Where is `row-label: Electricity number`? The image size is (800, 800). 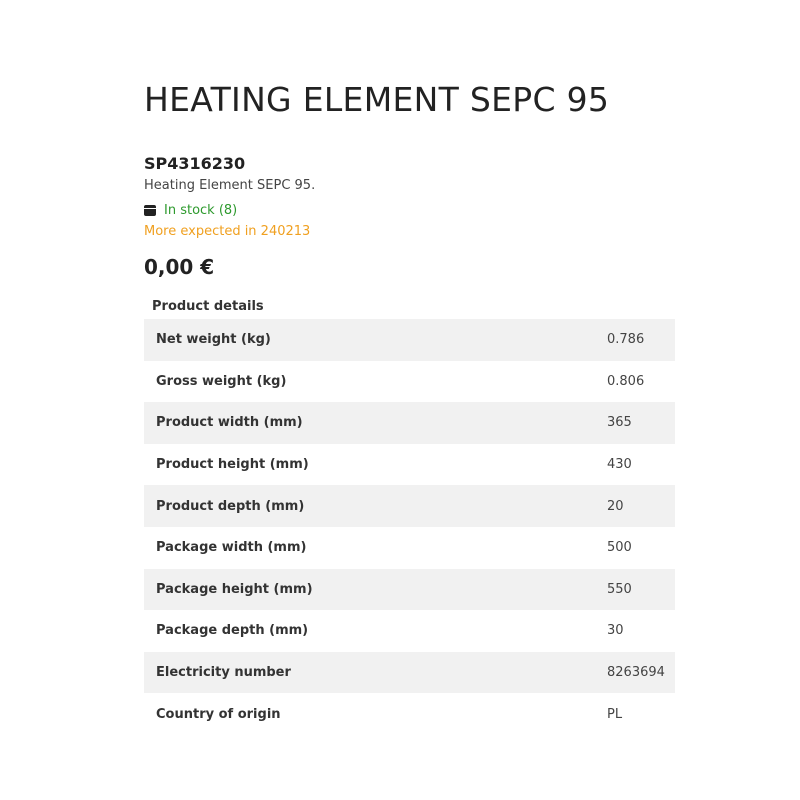 row-label: Electricity number is located at coordinates (223, 673).